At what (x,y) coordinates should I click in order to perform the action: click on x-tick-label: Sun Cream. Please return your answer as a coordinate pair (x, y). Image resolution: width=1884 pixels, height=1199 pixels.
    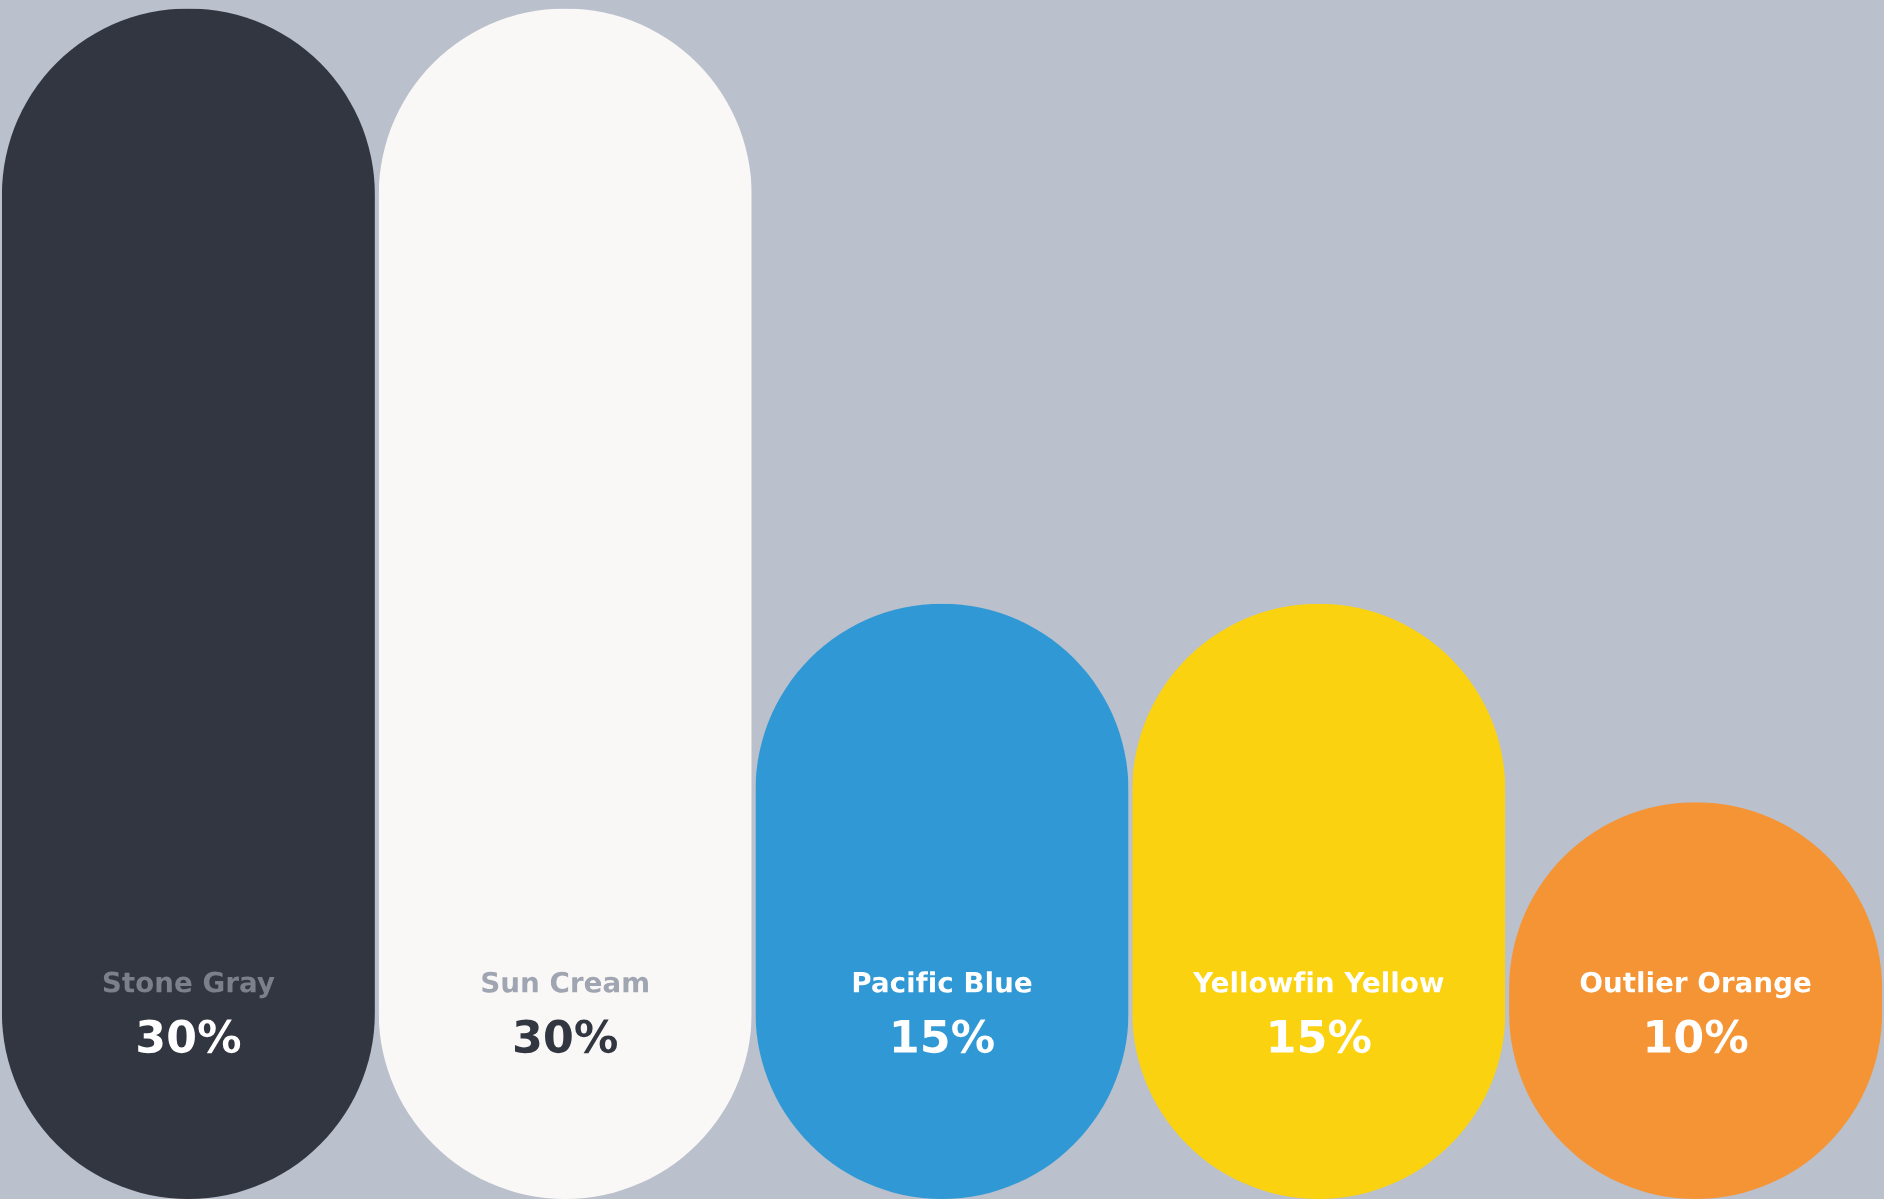
    Looking at the image, I should click on (565, 982).